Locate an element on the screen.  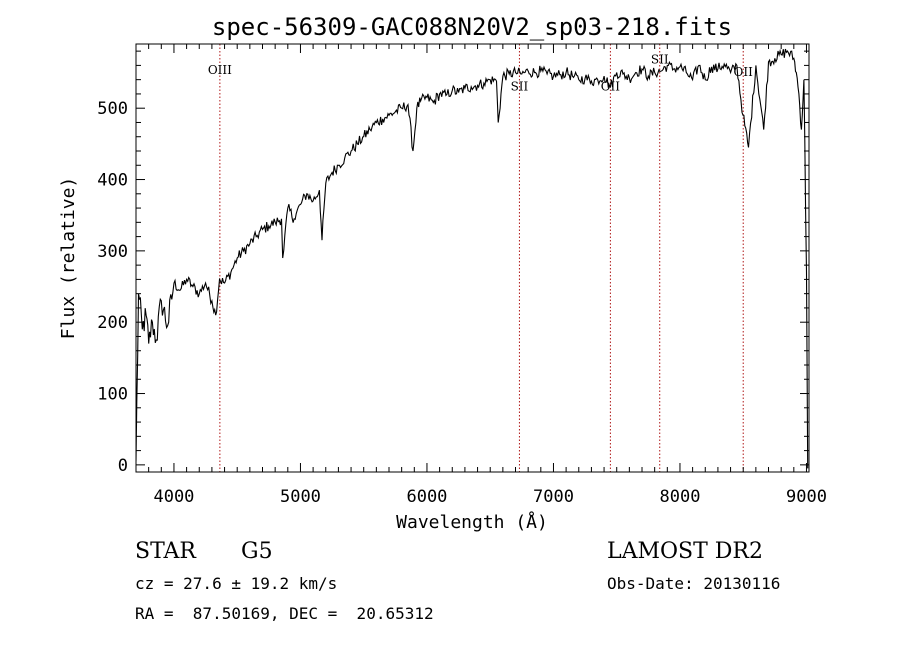
x-tick-label: 7000 is located at coordinates (553, 497).